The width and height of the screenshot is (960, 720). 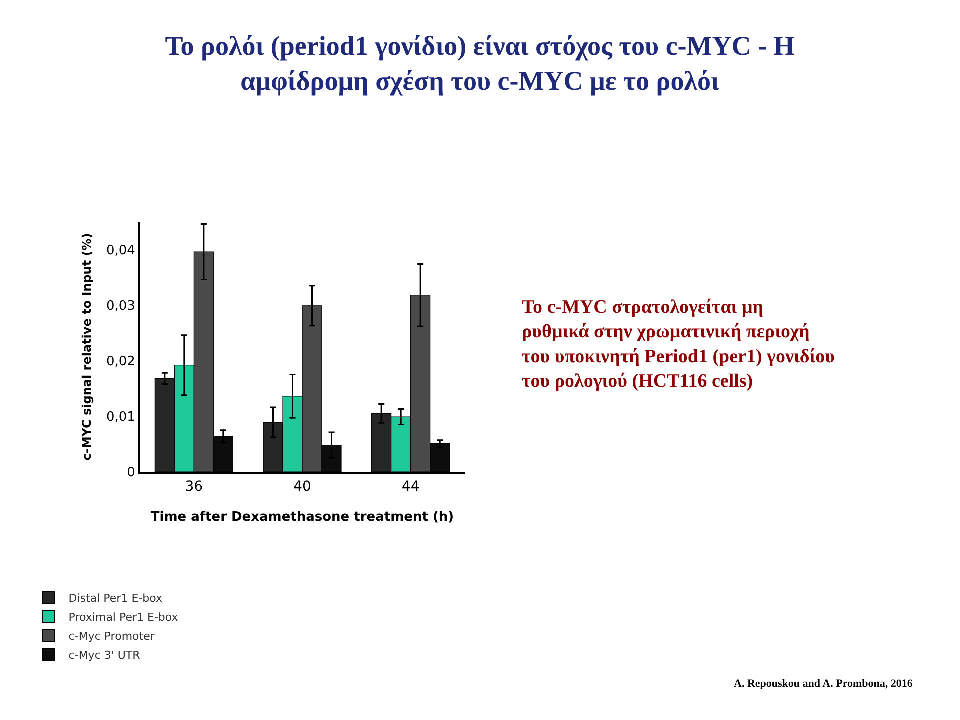 What do you see at coordinates (679, 344) in the screenshot?
I see `text: Το c-MYC στρατολογείται μη ρυθμικά στην χρωματινική περιοχή του υποκινητή Period1 (per1) γονιδίου του ρολογιού (HCT116 cells)` at bounding box center [679, 344].